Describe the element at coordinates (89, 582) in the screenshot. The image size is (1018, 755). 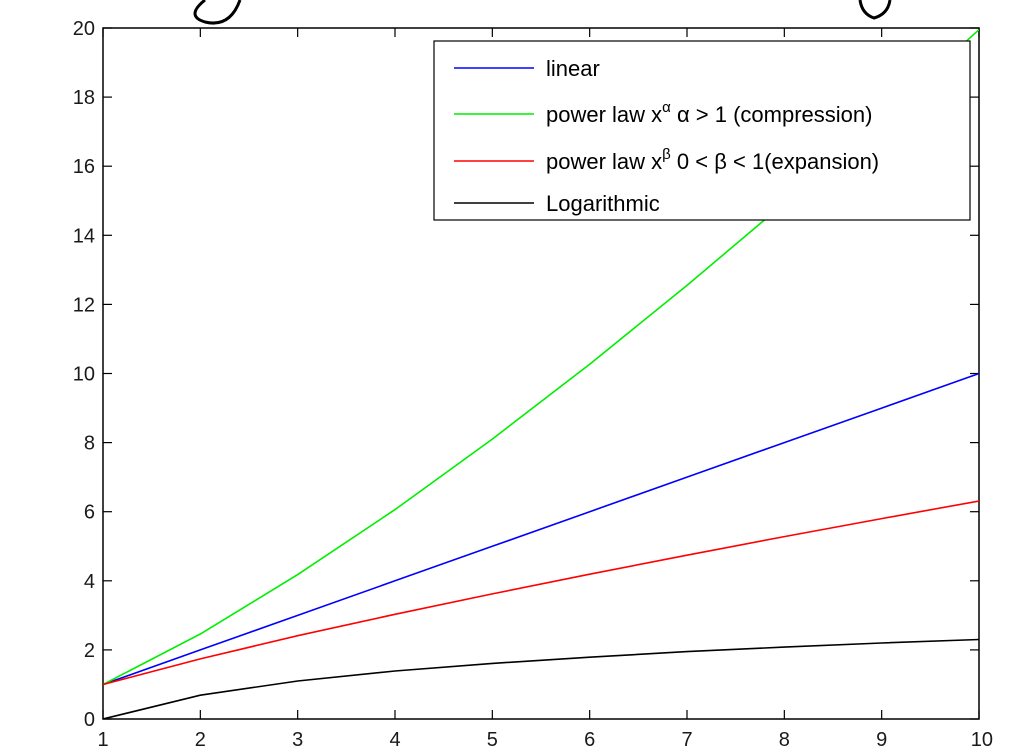
I see `y-tick-label: 4` at that location.